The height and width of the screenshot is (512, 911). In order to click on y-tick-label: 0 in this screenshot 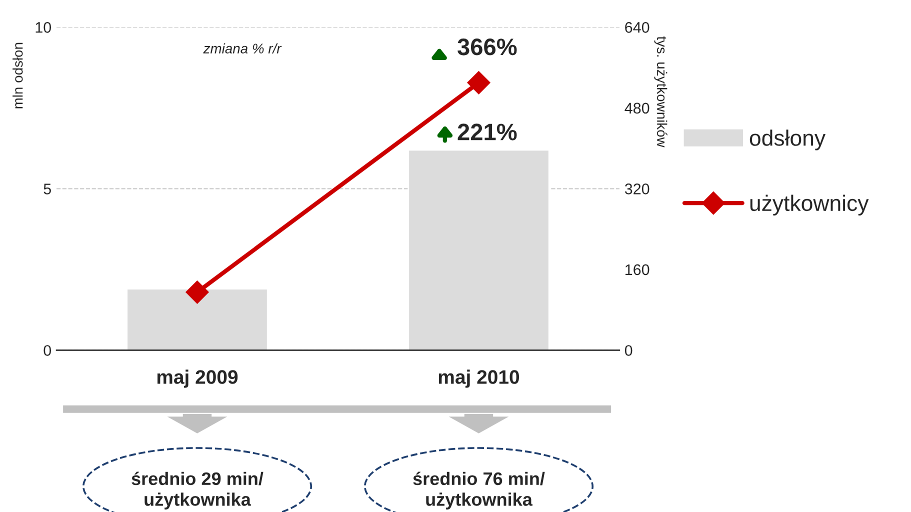, I will do `click(48, 350)`.